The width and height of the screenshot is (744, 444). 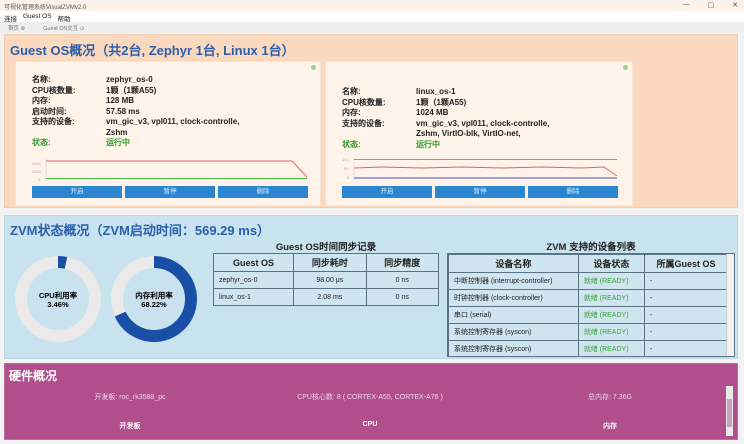 What do you see at coordinates (370, 397) in the screenshot?
I see `cpu-value: CPU核心数: 8 ( CORTEX-A55, CORTEX-A76 )` at bounding box center [370, 397].